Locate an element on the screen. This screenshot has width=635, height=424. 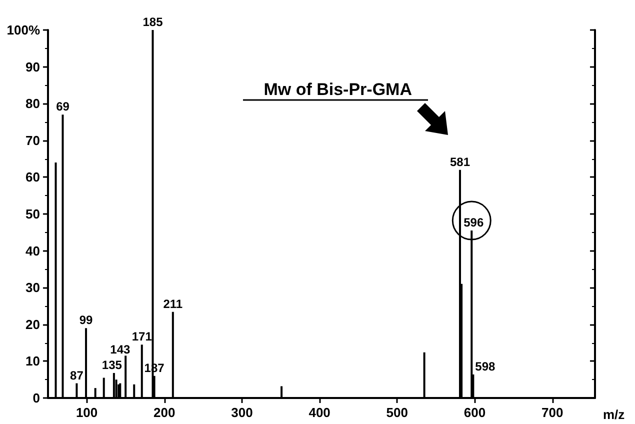
annotation: 99 is located at coordinates (86, 320).